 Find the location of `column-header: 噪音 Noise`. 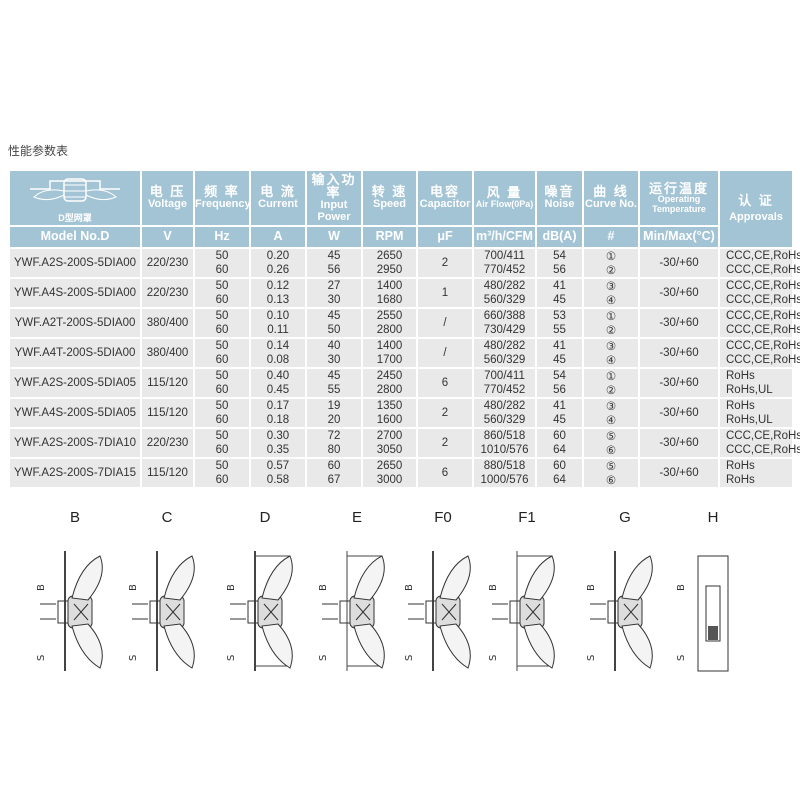

column-header: 噪音 Noise is located at coordinates (559, 198).